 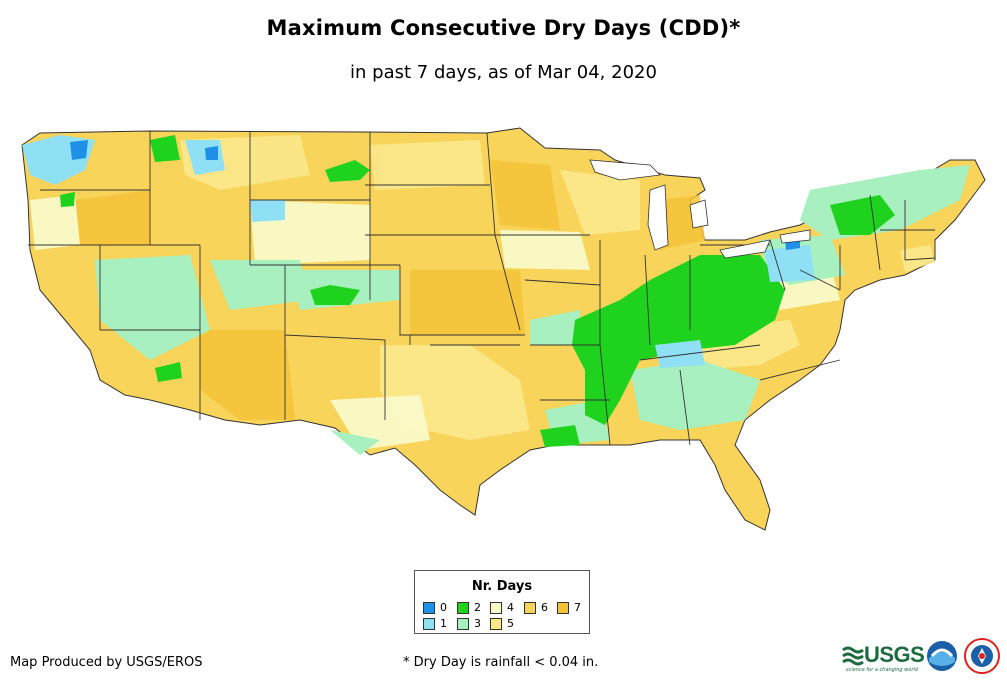 What do you see at coordinates (443, 607) in the screenshot?
I see `legend-label: 0` at bounding box center [443, 607].